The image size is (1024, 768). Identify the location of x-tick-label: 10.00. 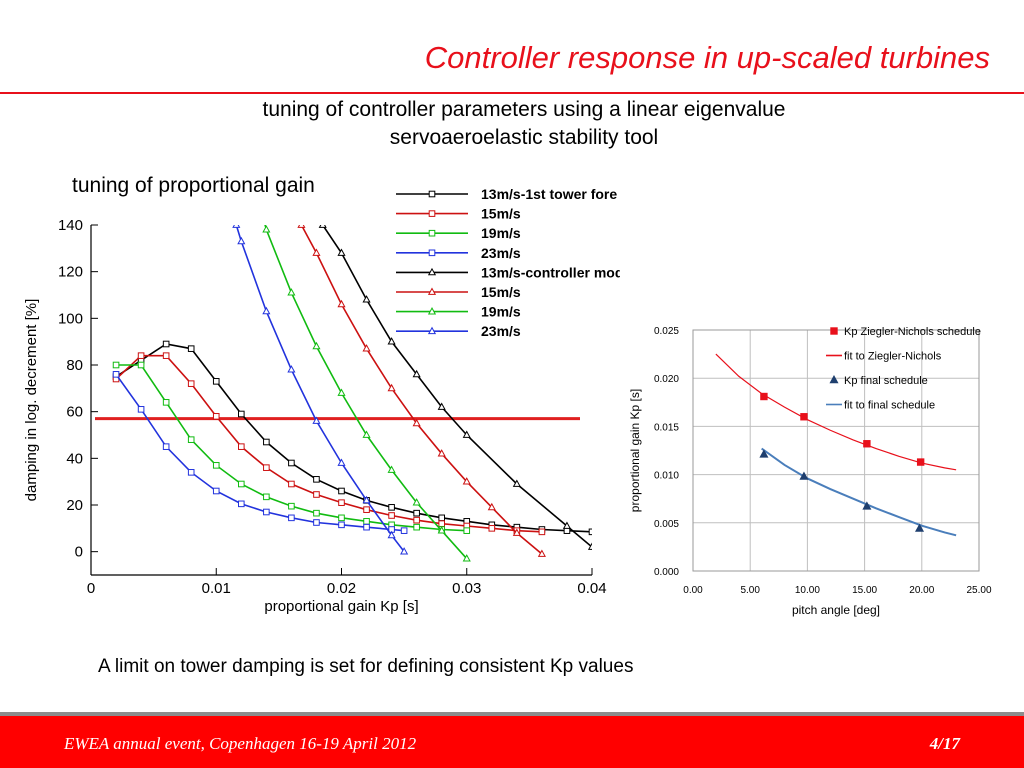
(807, 590).